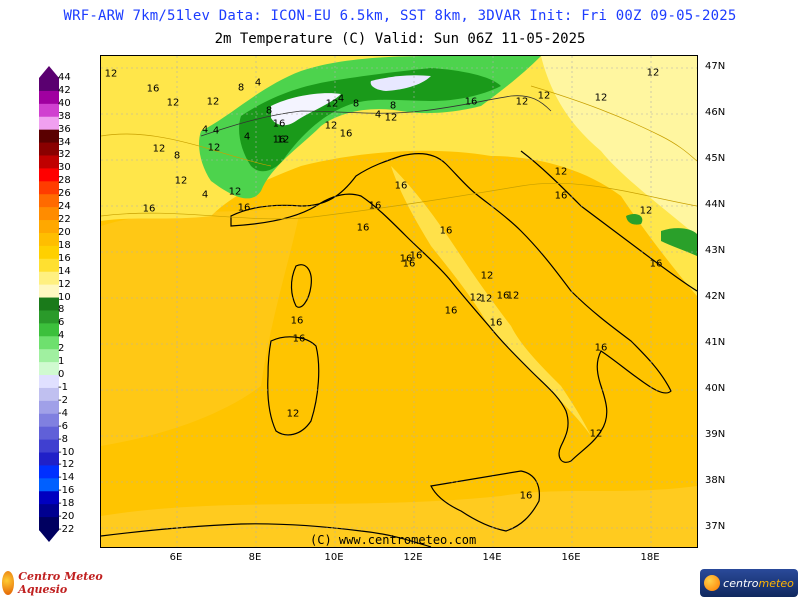 This screenshot has width=800, height=600. What do you see at coordinates (715, 296) in the screenshot?
I see `latitude-label: 42N` at bounding box center [715, 296].